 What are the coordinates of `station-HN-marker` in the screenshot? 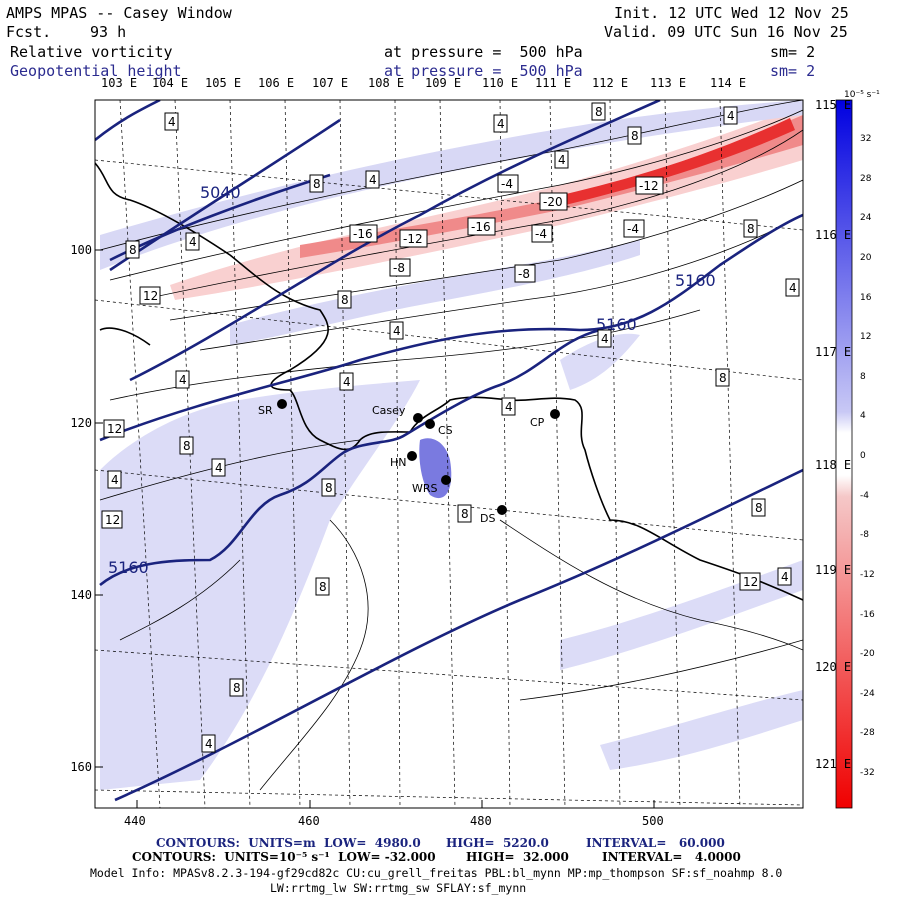 It's located at (412, 456).